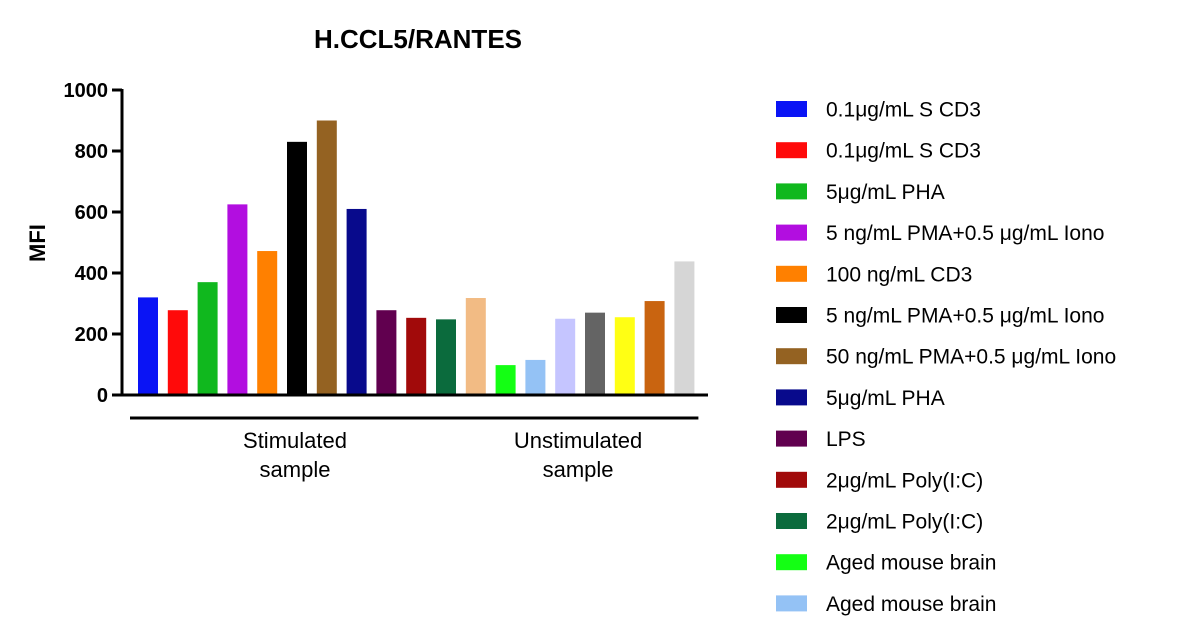 The image size is (1200, 641). I want to click on legend-label: 50 ng/mL PMA+0.5 μg/mL Iono, so click(971, 357).